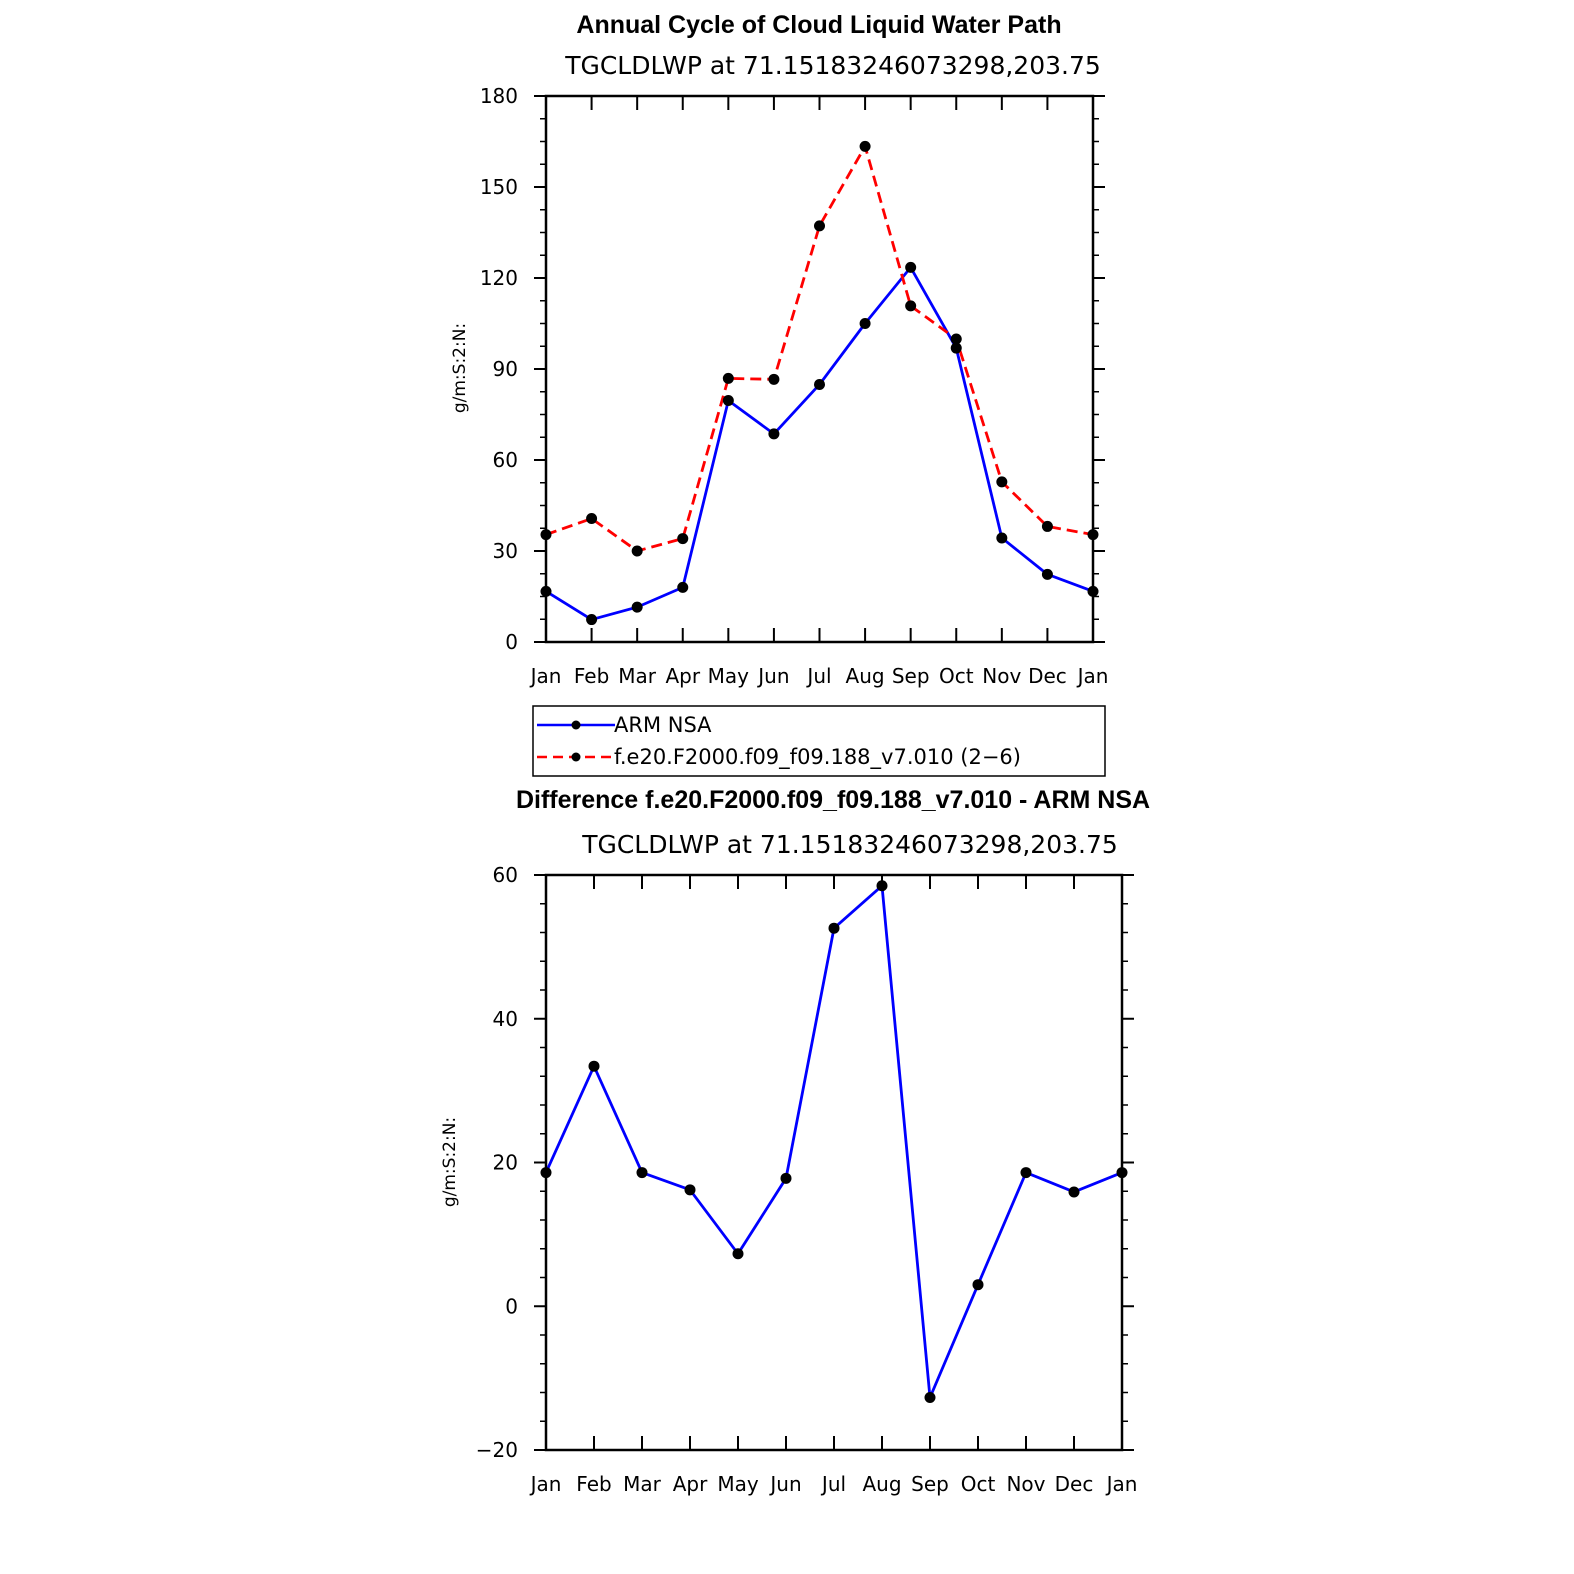 The image size is (1574, 1574). What do you see at coordinates (817, 757) in the screenshot?
I see `legend-model-label: f.e20.F2000.f09_f09.188_v7.010 (2−6)` at bounding box center [817, 757].